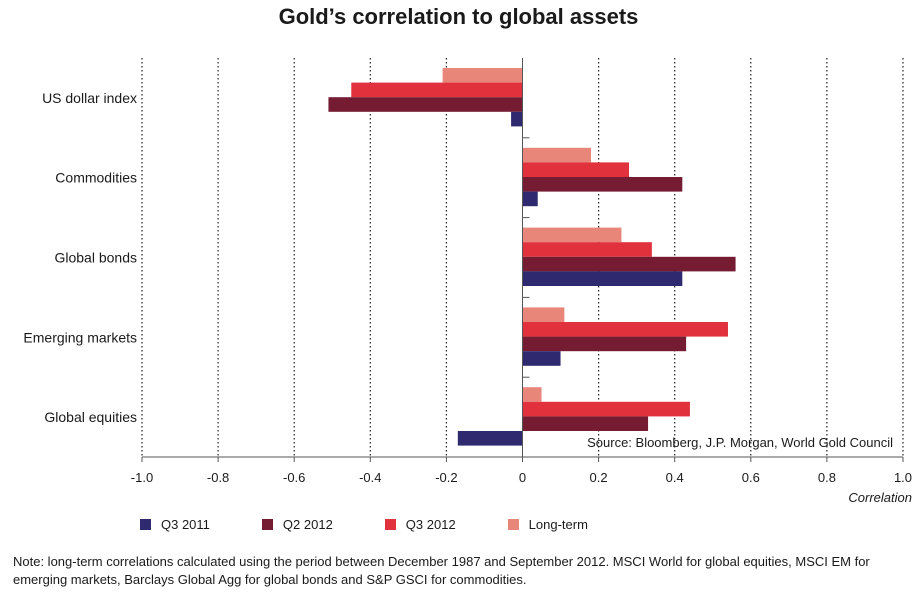 The width and height of the screenshot is (917, 595). I want to click on bar-global-bonds-q3-2012, so click(587, 249).